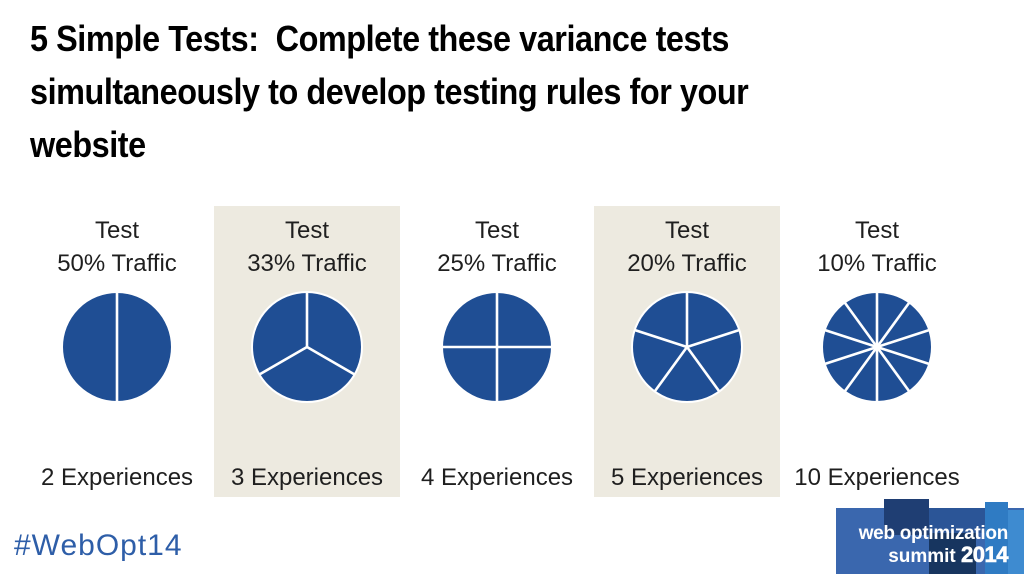  What do you see at coordinates (922, 556) in the screenshot?
I see `logo-summit: summit` at bounding box center [922, 556].